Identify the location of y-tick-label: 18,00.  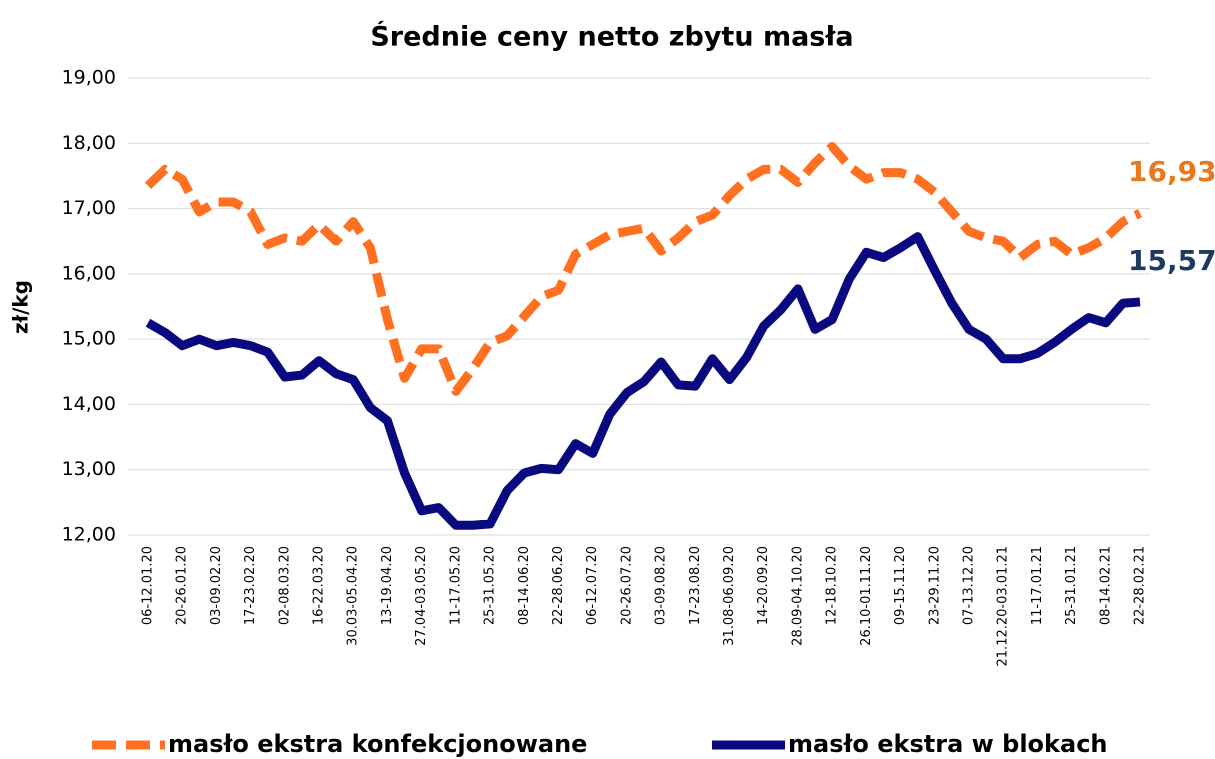
(89, 143).